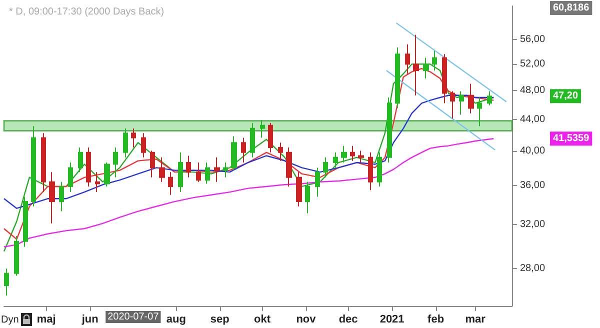 The height and width of the screenshot is (328, 600). What do you see at coordinates (134, 317) in the screenshot?
I see `text: 2020-07-07` at bounding box center [134, 317].